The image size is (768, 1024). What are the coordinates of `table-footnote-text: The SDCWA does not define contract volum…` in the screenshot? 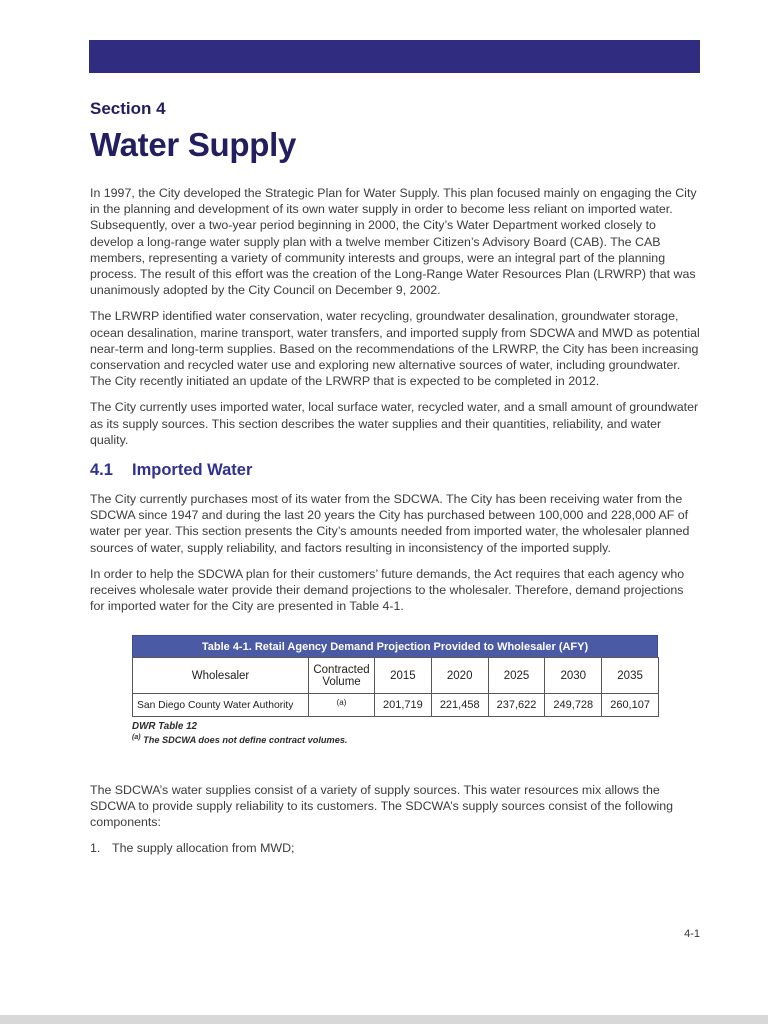 It's located at (245, 740).